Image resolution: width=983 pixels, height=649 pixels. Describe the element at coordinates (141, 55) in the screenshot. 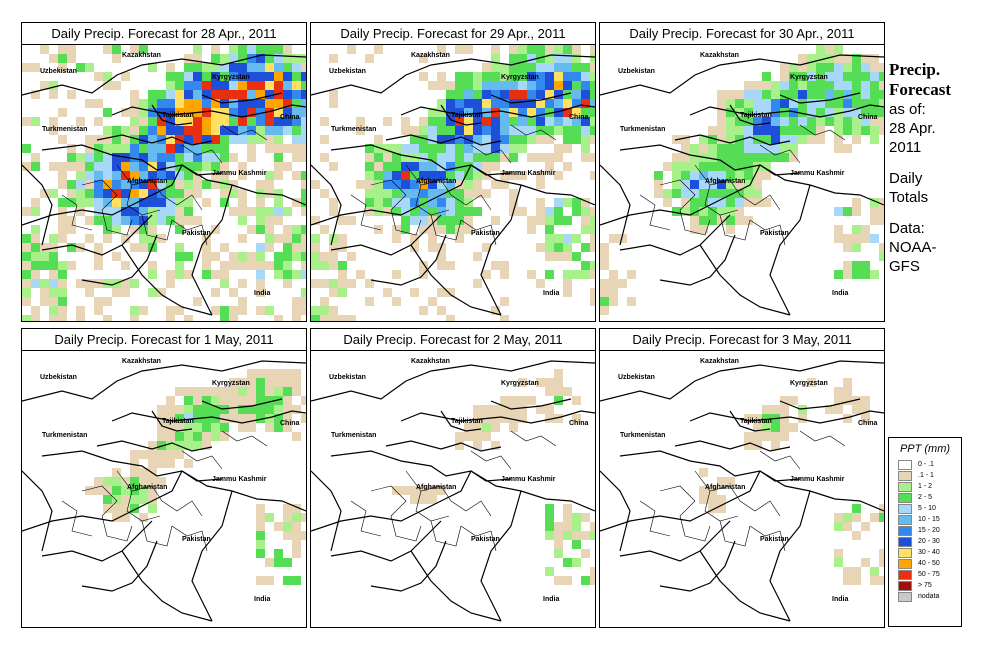

I see `country-label-kazakhstan: Kazakhstan` at that location.